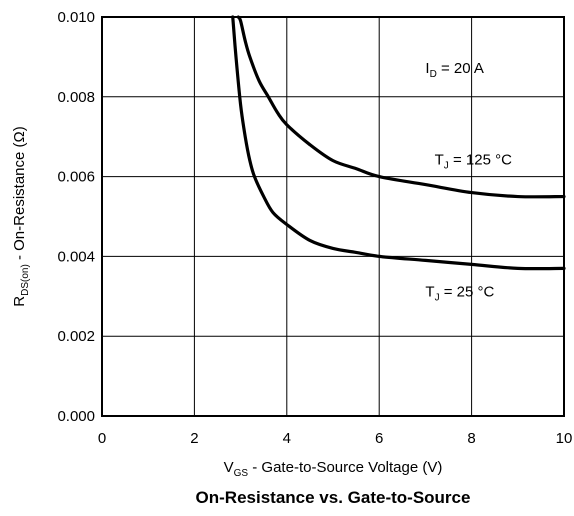  I want to click on y-tick-label: 0.008, so click(76, 97).